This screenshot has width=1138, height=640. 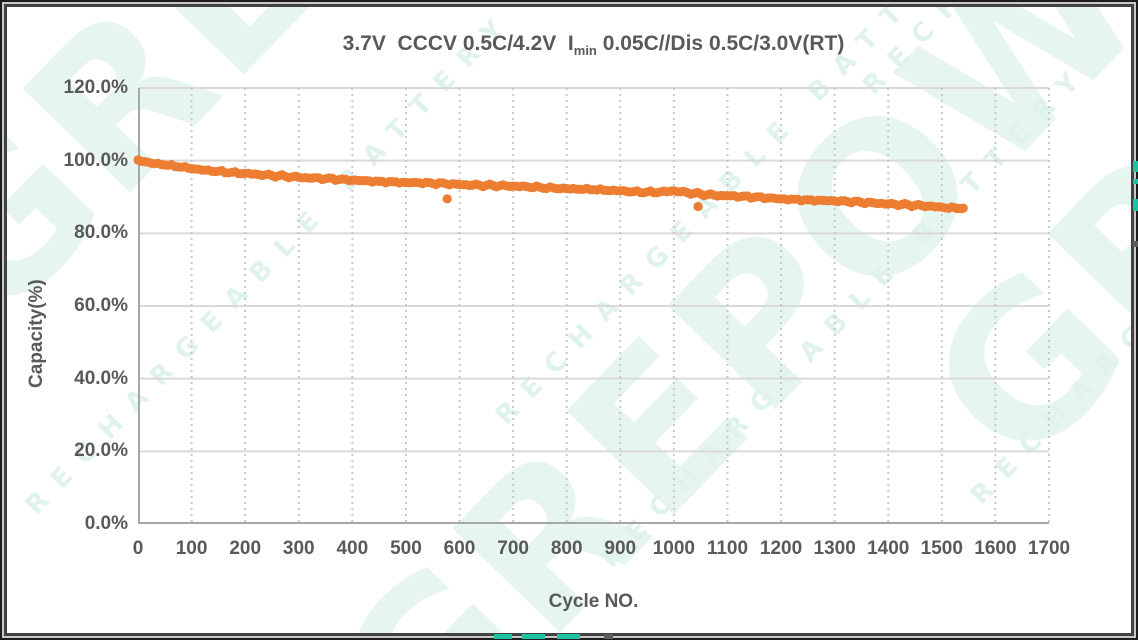 What do you see at coordinates (720, 43) in the screenshot?
I see `title-text-post: 0.05C//Dis 0.5C/3.0V(RT)` at bounding box center [720, 43].